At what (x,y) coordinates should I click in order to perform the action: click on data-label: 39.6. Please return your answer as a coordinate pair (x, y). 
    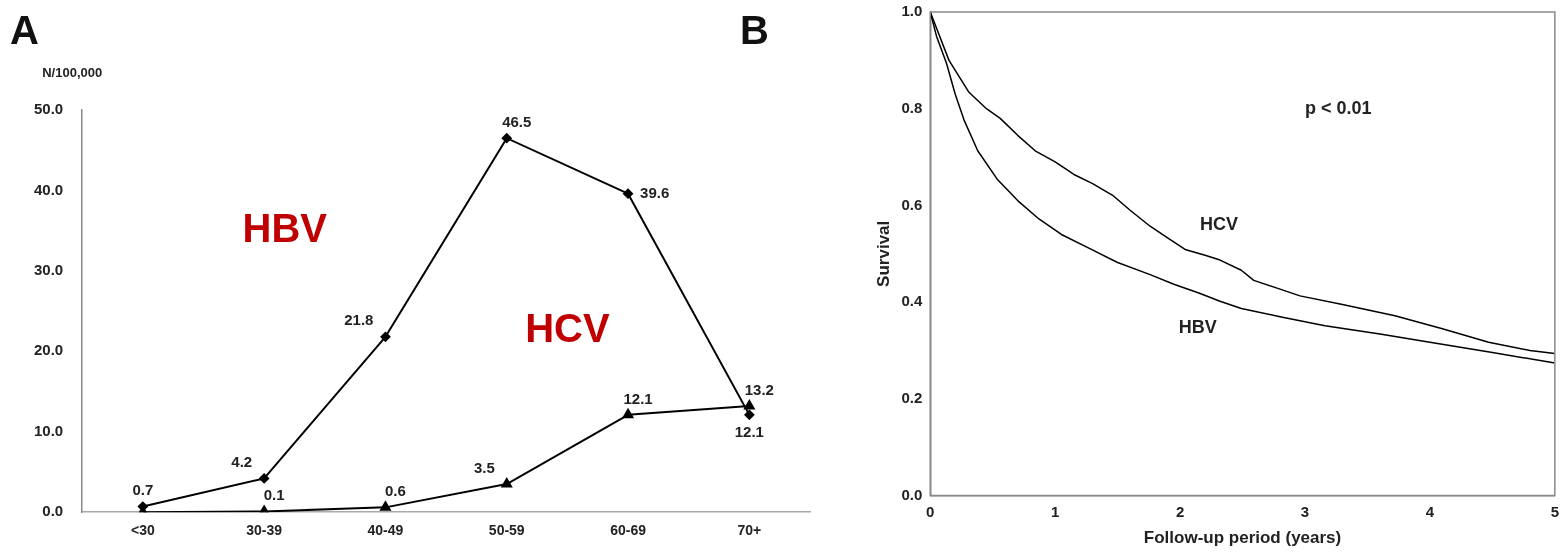
    Looking at the image, I should click on (655, 192).